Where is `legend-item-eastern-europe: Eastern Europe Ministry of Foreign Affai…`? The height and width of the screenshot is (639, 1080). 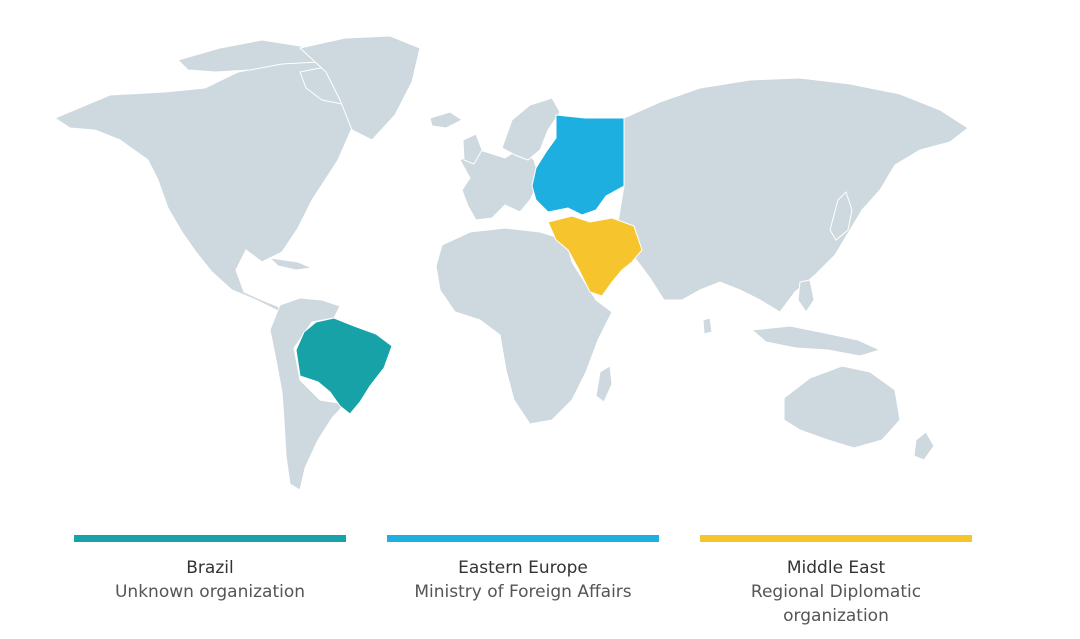 legend-item-eastern-europe: Eastern Europe Ministry of Foreign Affai… is located at coordinates (523, 569).